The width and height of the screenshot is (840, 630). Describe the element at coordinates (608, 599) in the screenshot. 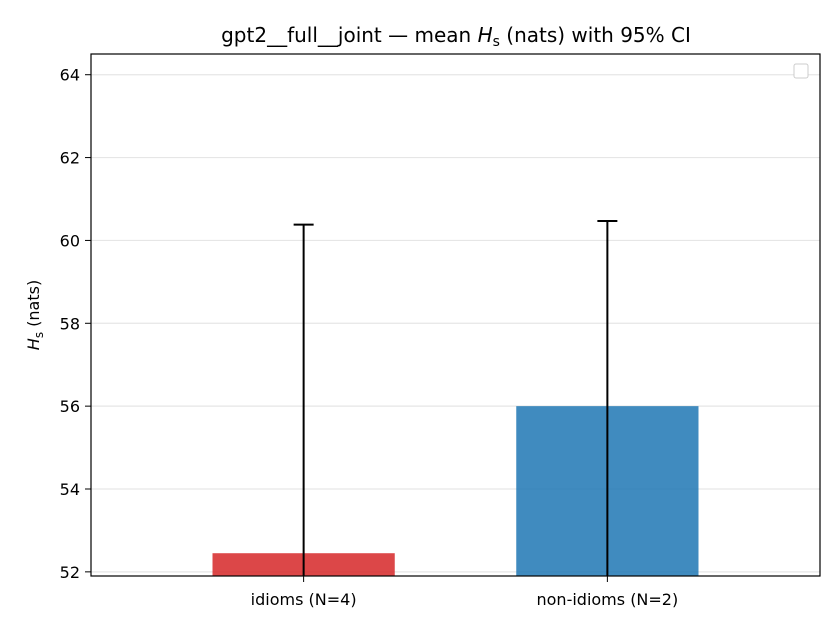

I see `x-tick-label: non-idioms (N=2)` at that location.